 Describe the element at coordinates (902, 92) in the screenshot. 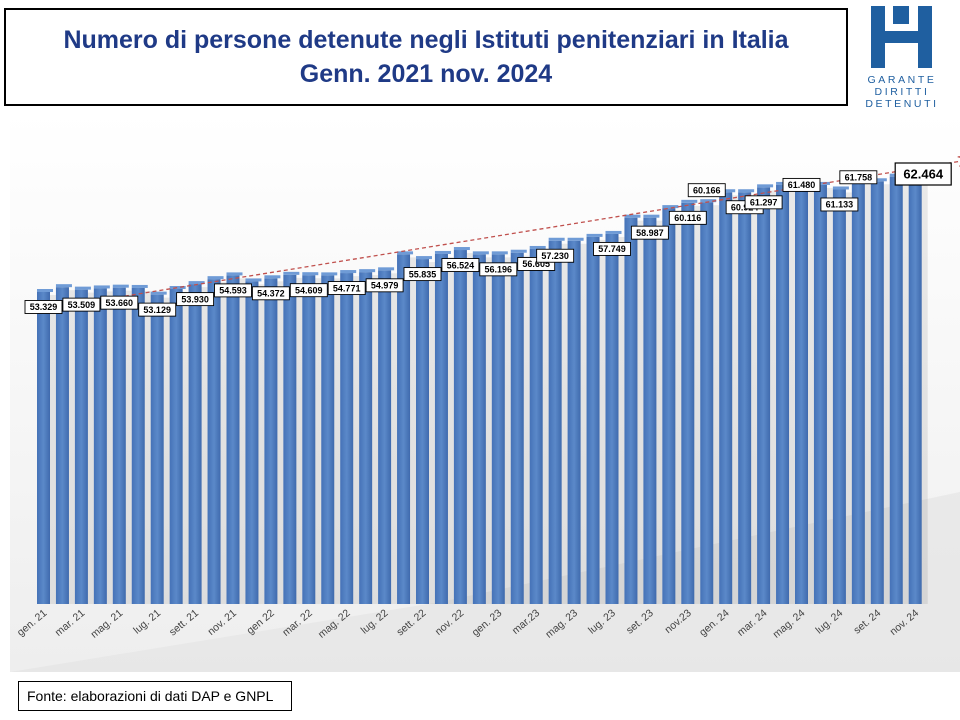

I see `logo-text-2: DIRITTI` at that location.